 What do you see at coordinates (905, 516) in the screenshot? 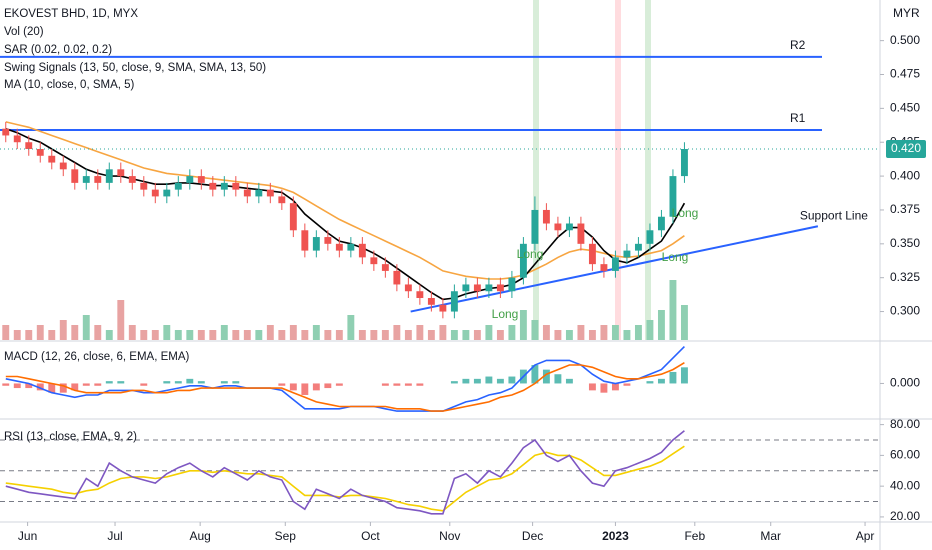
I see `y-tick-label: 20.00` at bounding box center [905, 516].